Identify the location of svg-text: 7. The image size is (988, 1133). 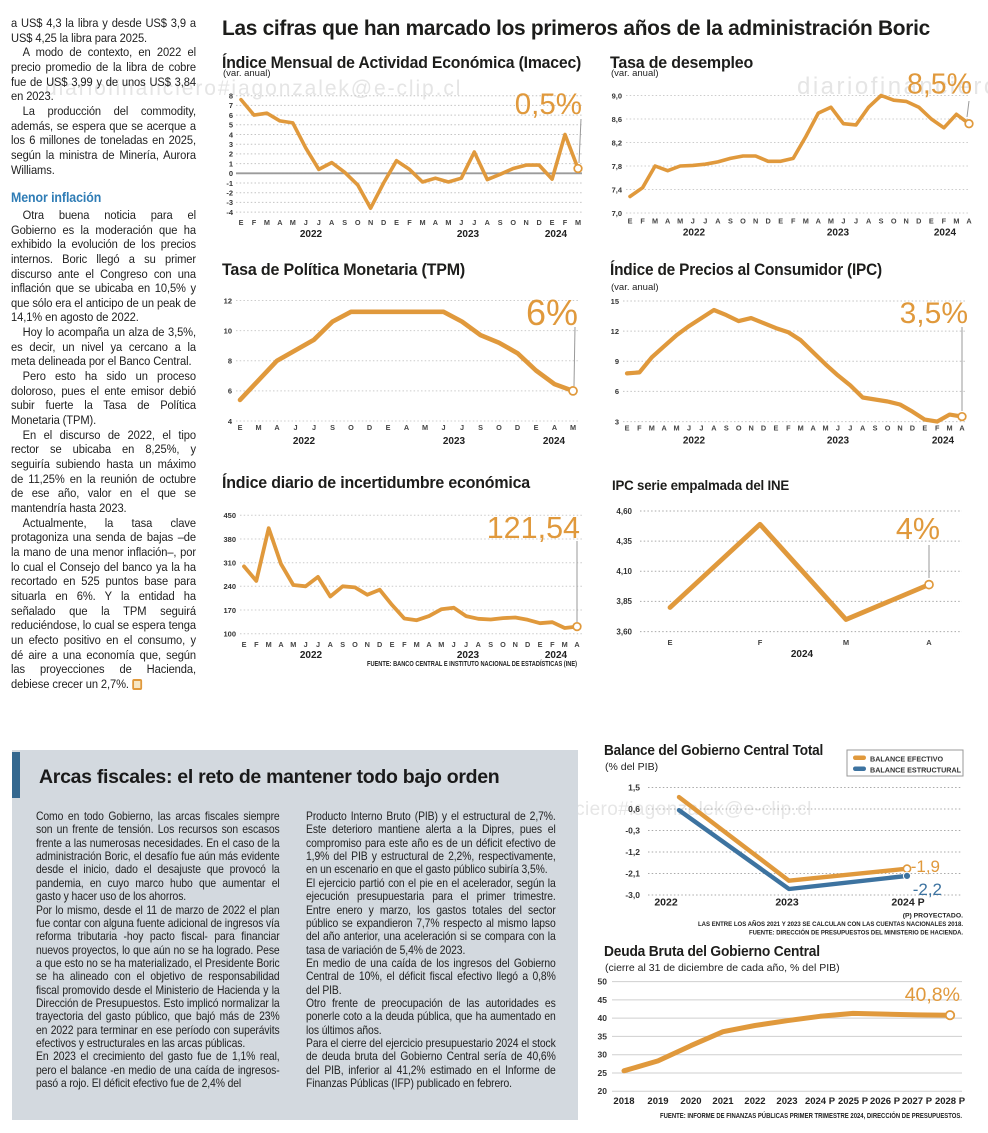
(231, 105).